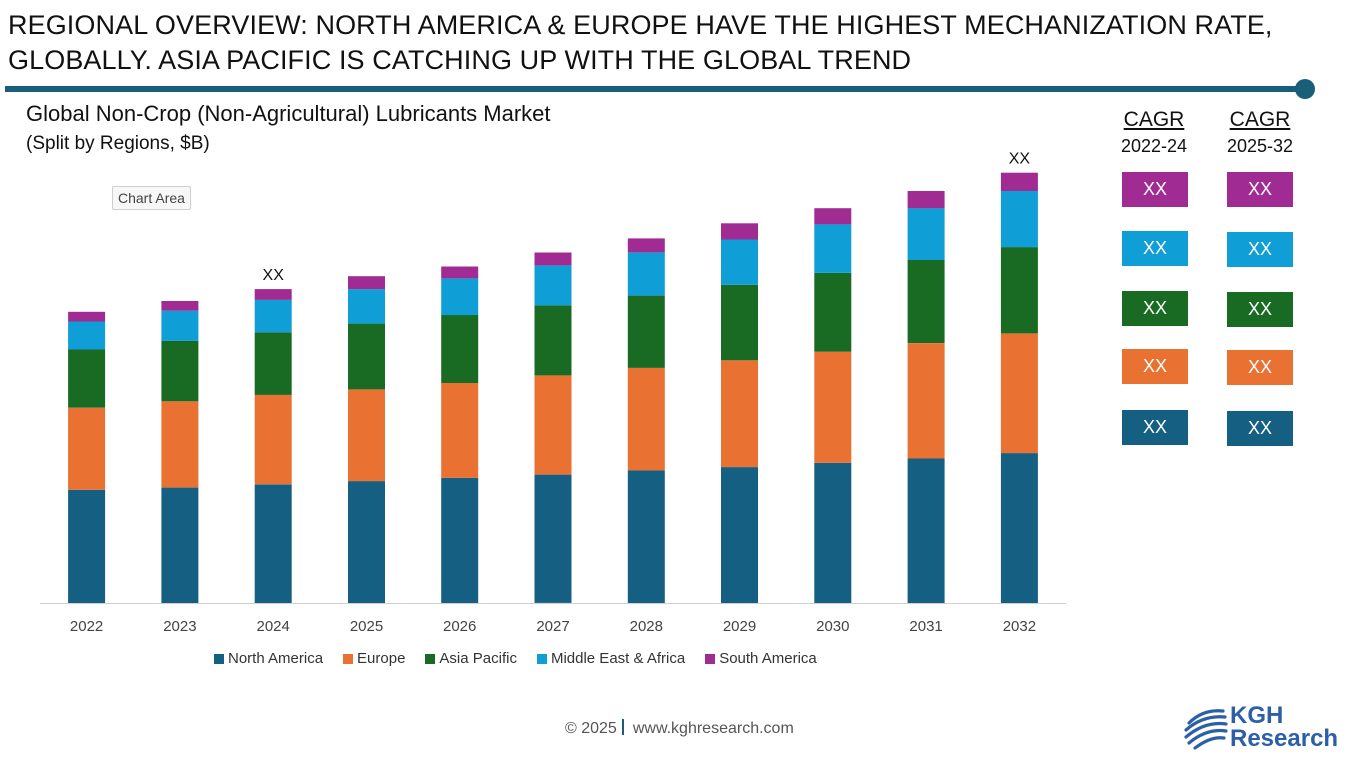 The image size is (1347, 757). Describe the element at coordinates (553, 425) in the screenshot. I see `bar-europe-2027` at that location.